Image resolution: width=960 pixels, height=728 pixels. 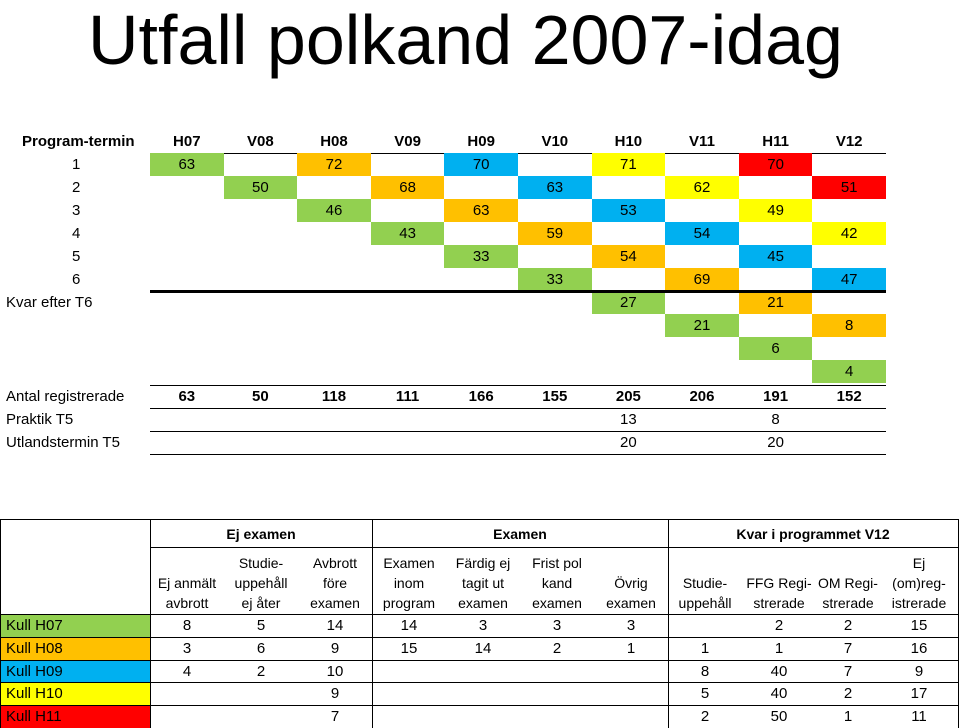 What do you see at coordinates (518, 385) in the screenshot?
I see `antal-divider` at bounding box center [518, 385].